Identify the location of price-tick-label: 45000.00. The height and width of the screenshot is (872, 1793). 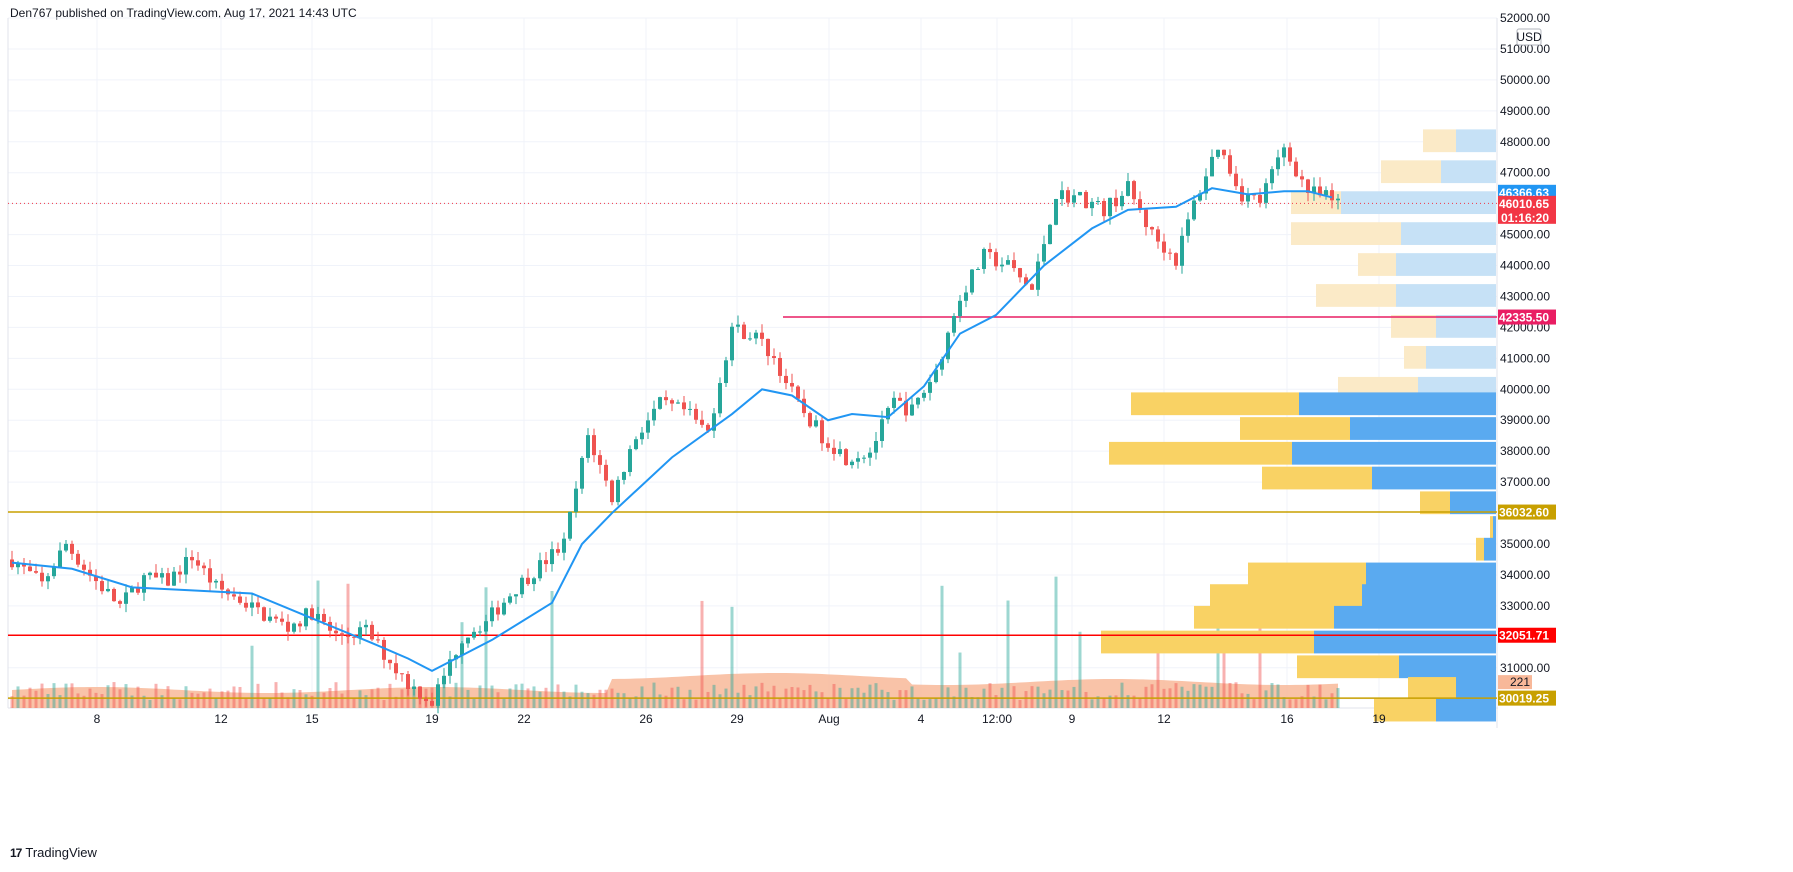
(1525, 235).